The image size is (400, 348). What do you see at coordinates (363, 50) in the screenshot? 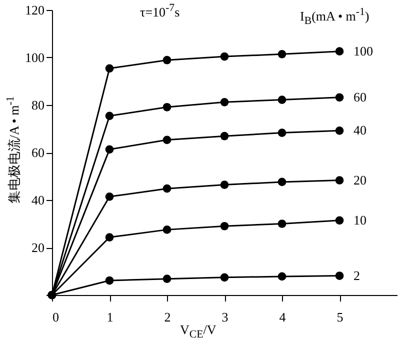
I see `series-label: 100` at bounding box center [363, 50].